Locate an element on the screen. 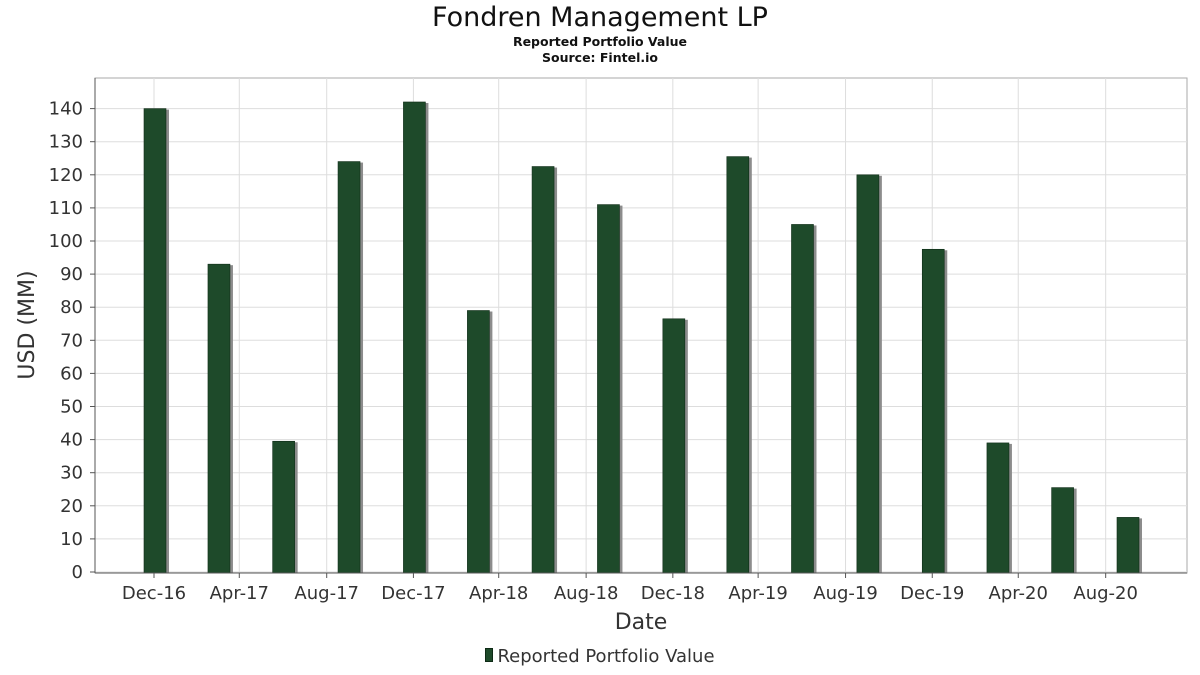 The height and width of the screenshot is (675, 1200). y-tick-label: 10 is located at coordinates (71, 539).